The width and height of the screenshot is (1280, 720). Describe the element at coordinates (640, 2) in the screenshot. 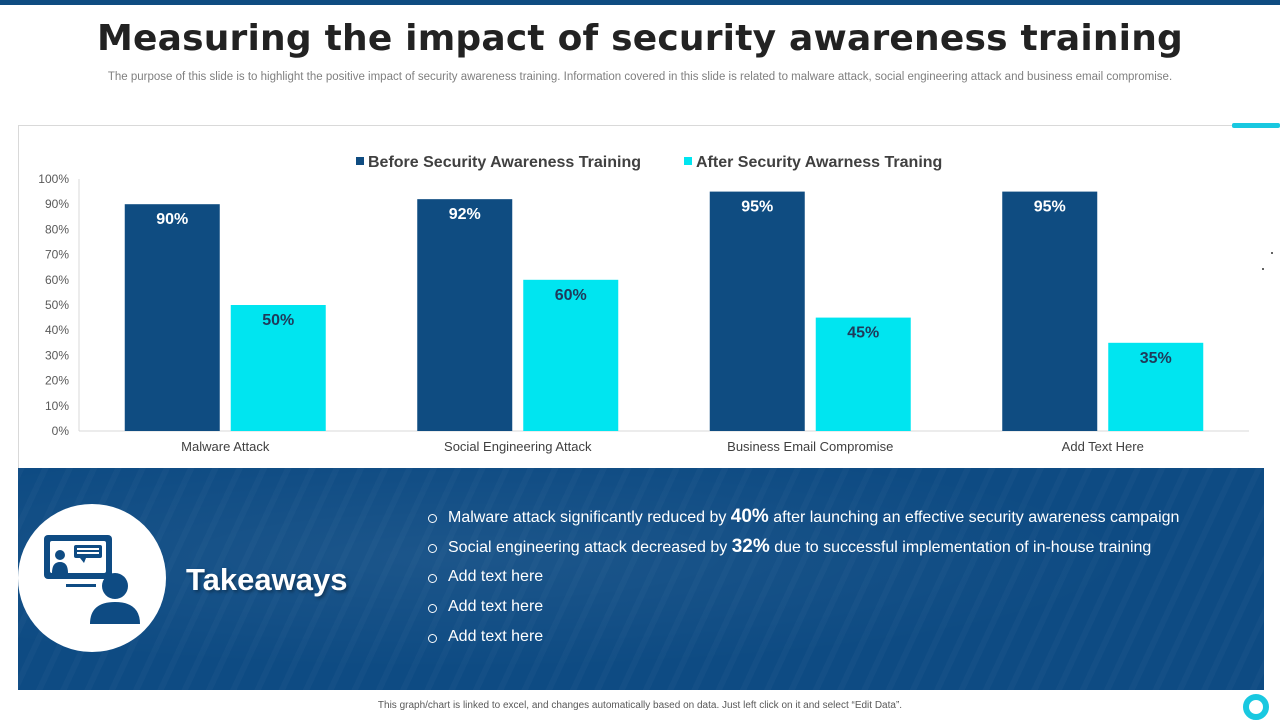

I see `top-accent-bar` at that location.